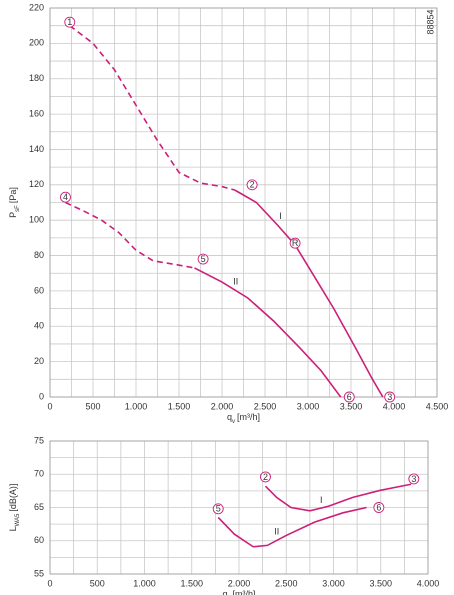 This screenshot has height=595, width=454. Describe the element at coordinates (18, 519) in the screenshot. I see `label-sub: WA5` at that location.